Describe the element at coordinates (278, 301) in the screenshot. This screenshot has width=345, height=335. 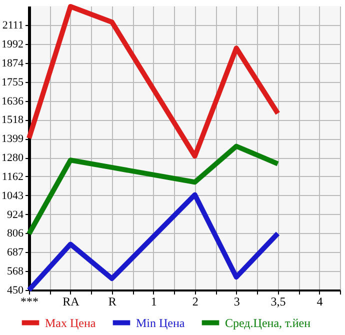
I see `x-tick-label: 3,5` at that location.